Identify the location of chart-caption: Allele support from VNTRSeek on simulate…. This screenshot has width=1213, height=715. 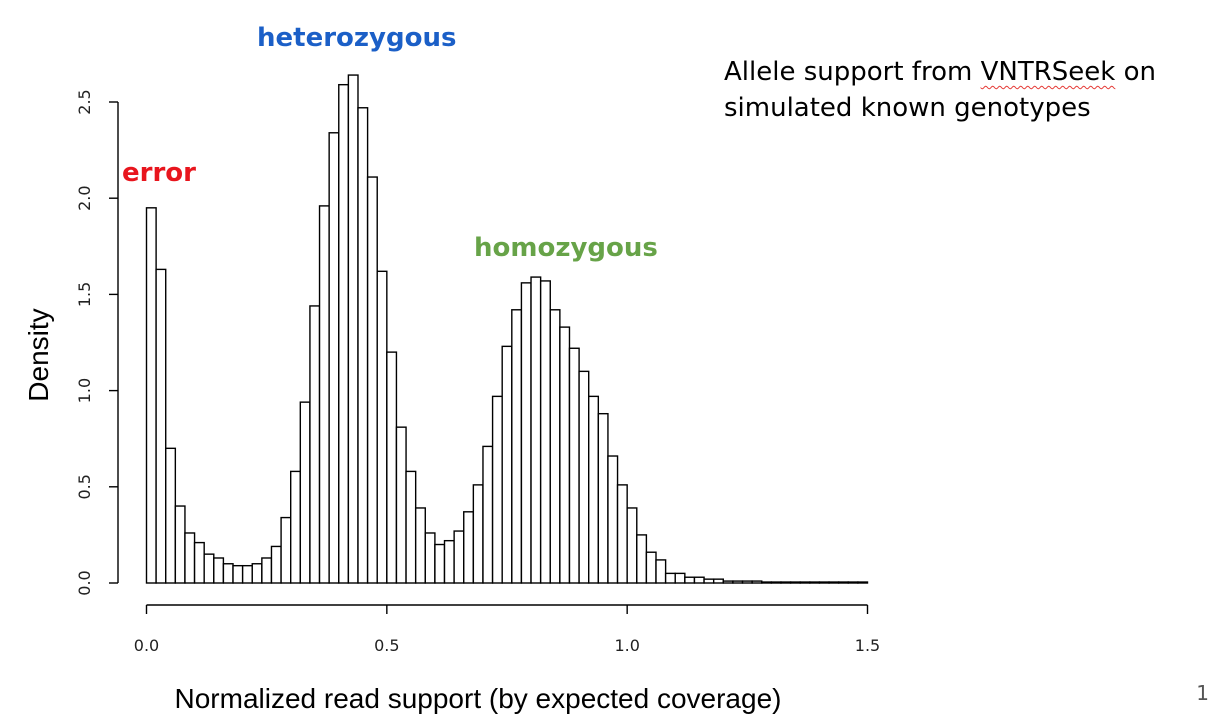
(964, 90).